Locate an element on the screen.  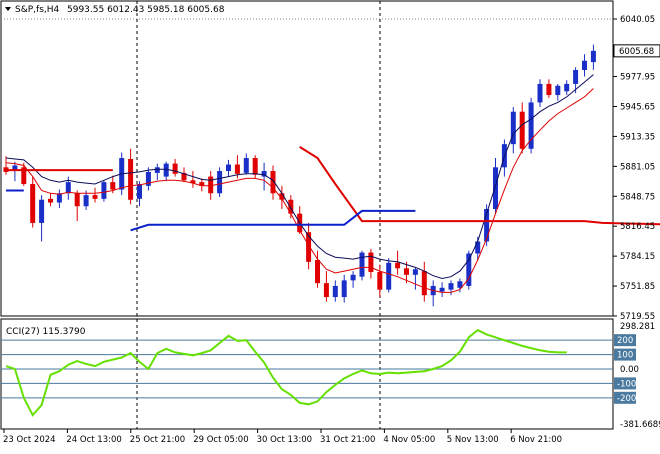
time-axis-label: 24 Oct 13:00 is located at coordinates (93, 440).